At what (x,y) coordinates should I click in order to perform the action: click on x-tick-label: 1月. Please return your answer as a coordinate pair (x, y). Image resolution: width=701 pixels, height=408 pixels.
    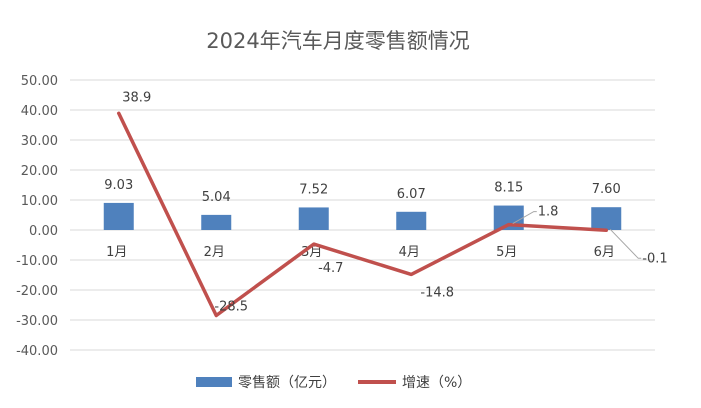
    Looking at the image, I should click on (116, 252).